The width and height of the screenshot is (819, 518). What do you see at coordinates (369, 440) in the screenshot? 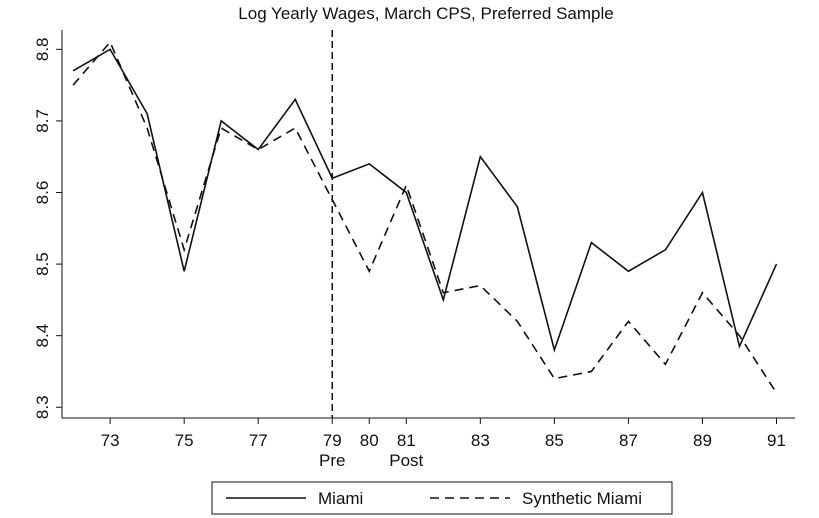
I see `x-tick-label: 80` at bounding box center [369, 440].